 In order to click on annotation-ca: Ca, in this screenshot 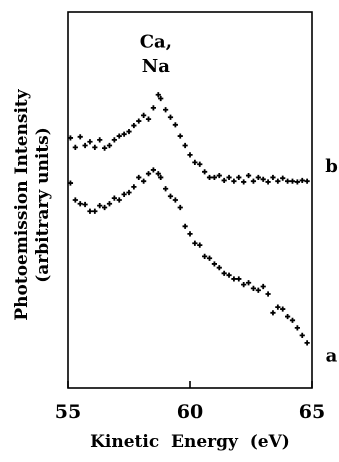, I will do `click(156, 42)`.